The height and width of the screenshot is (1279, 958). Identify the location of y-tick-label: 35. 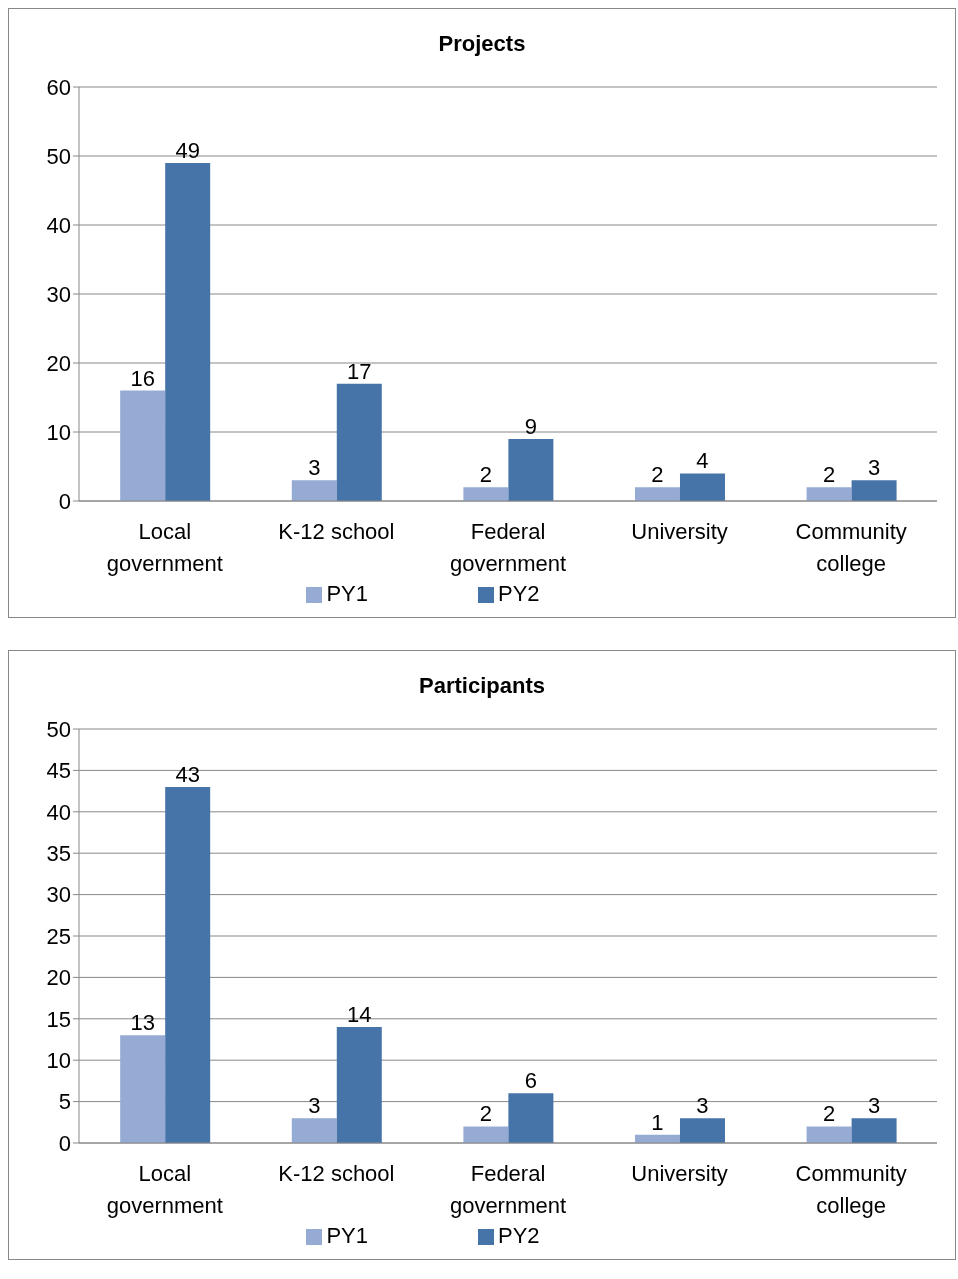
(58, 854).